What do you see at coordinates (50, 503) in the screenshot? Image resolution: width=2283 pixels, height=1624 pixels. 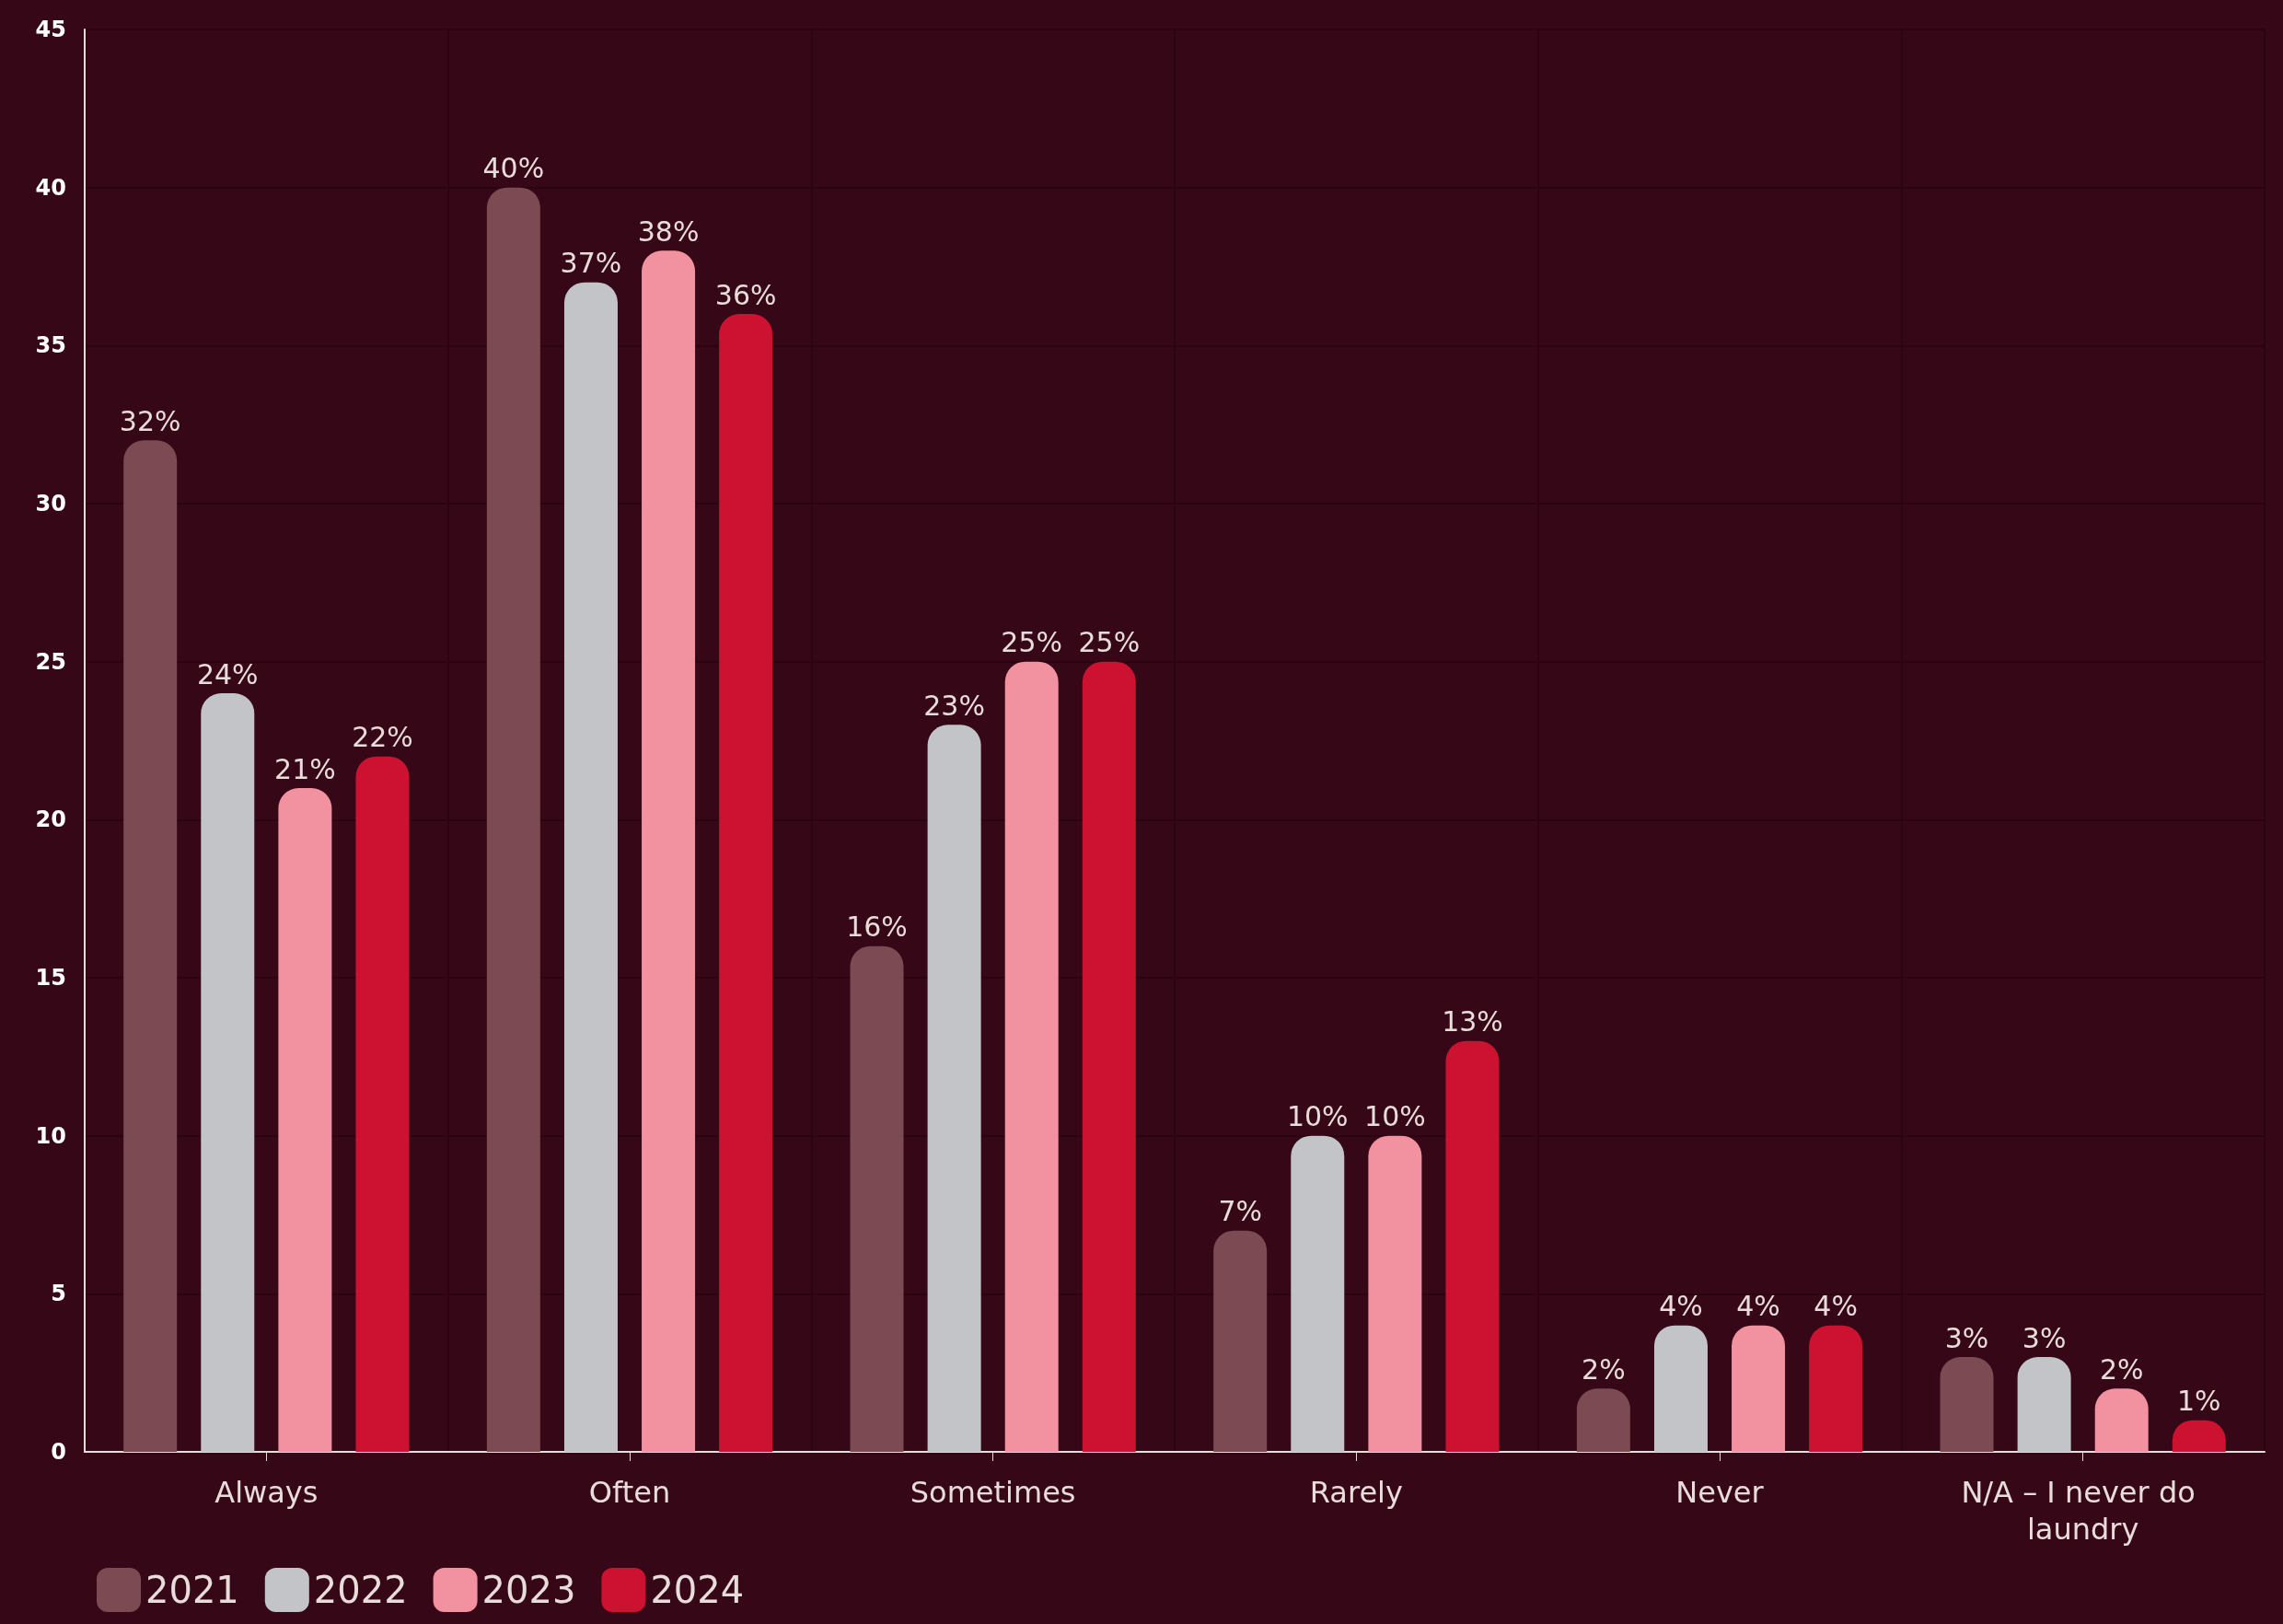 I see `y-tick-label: 30` at bounding box center [50, 503].